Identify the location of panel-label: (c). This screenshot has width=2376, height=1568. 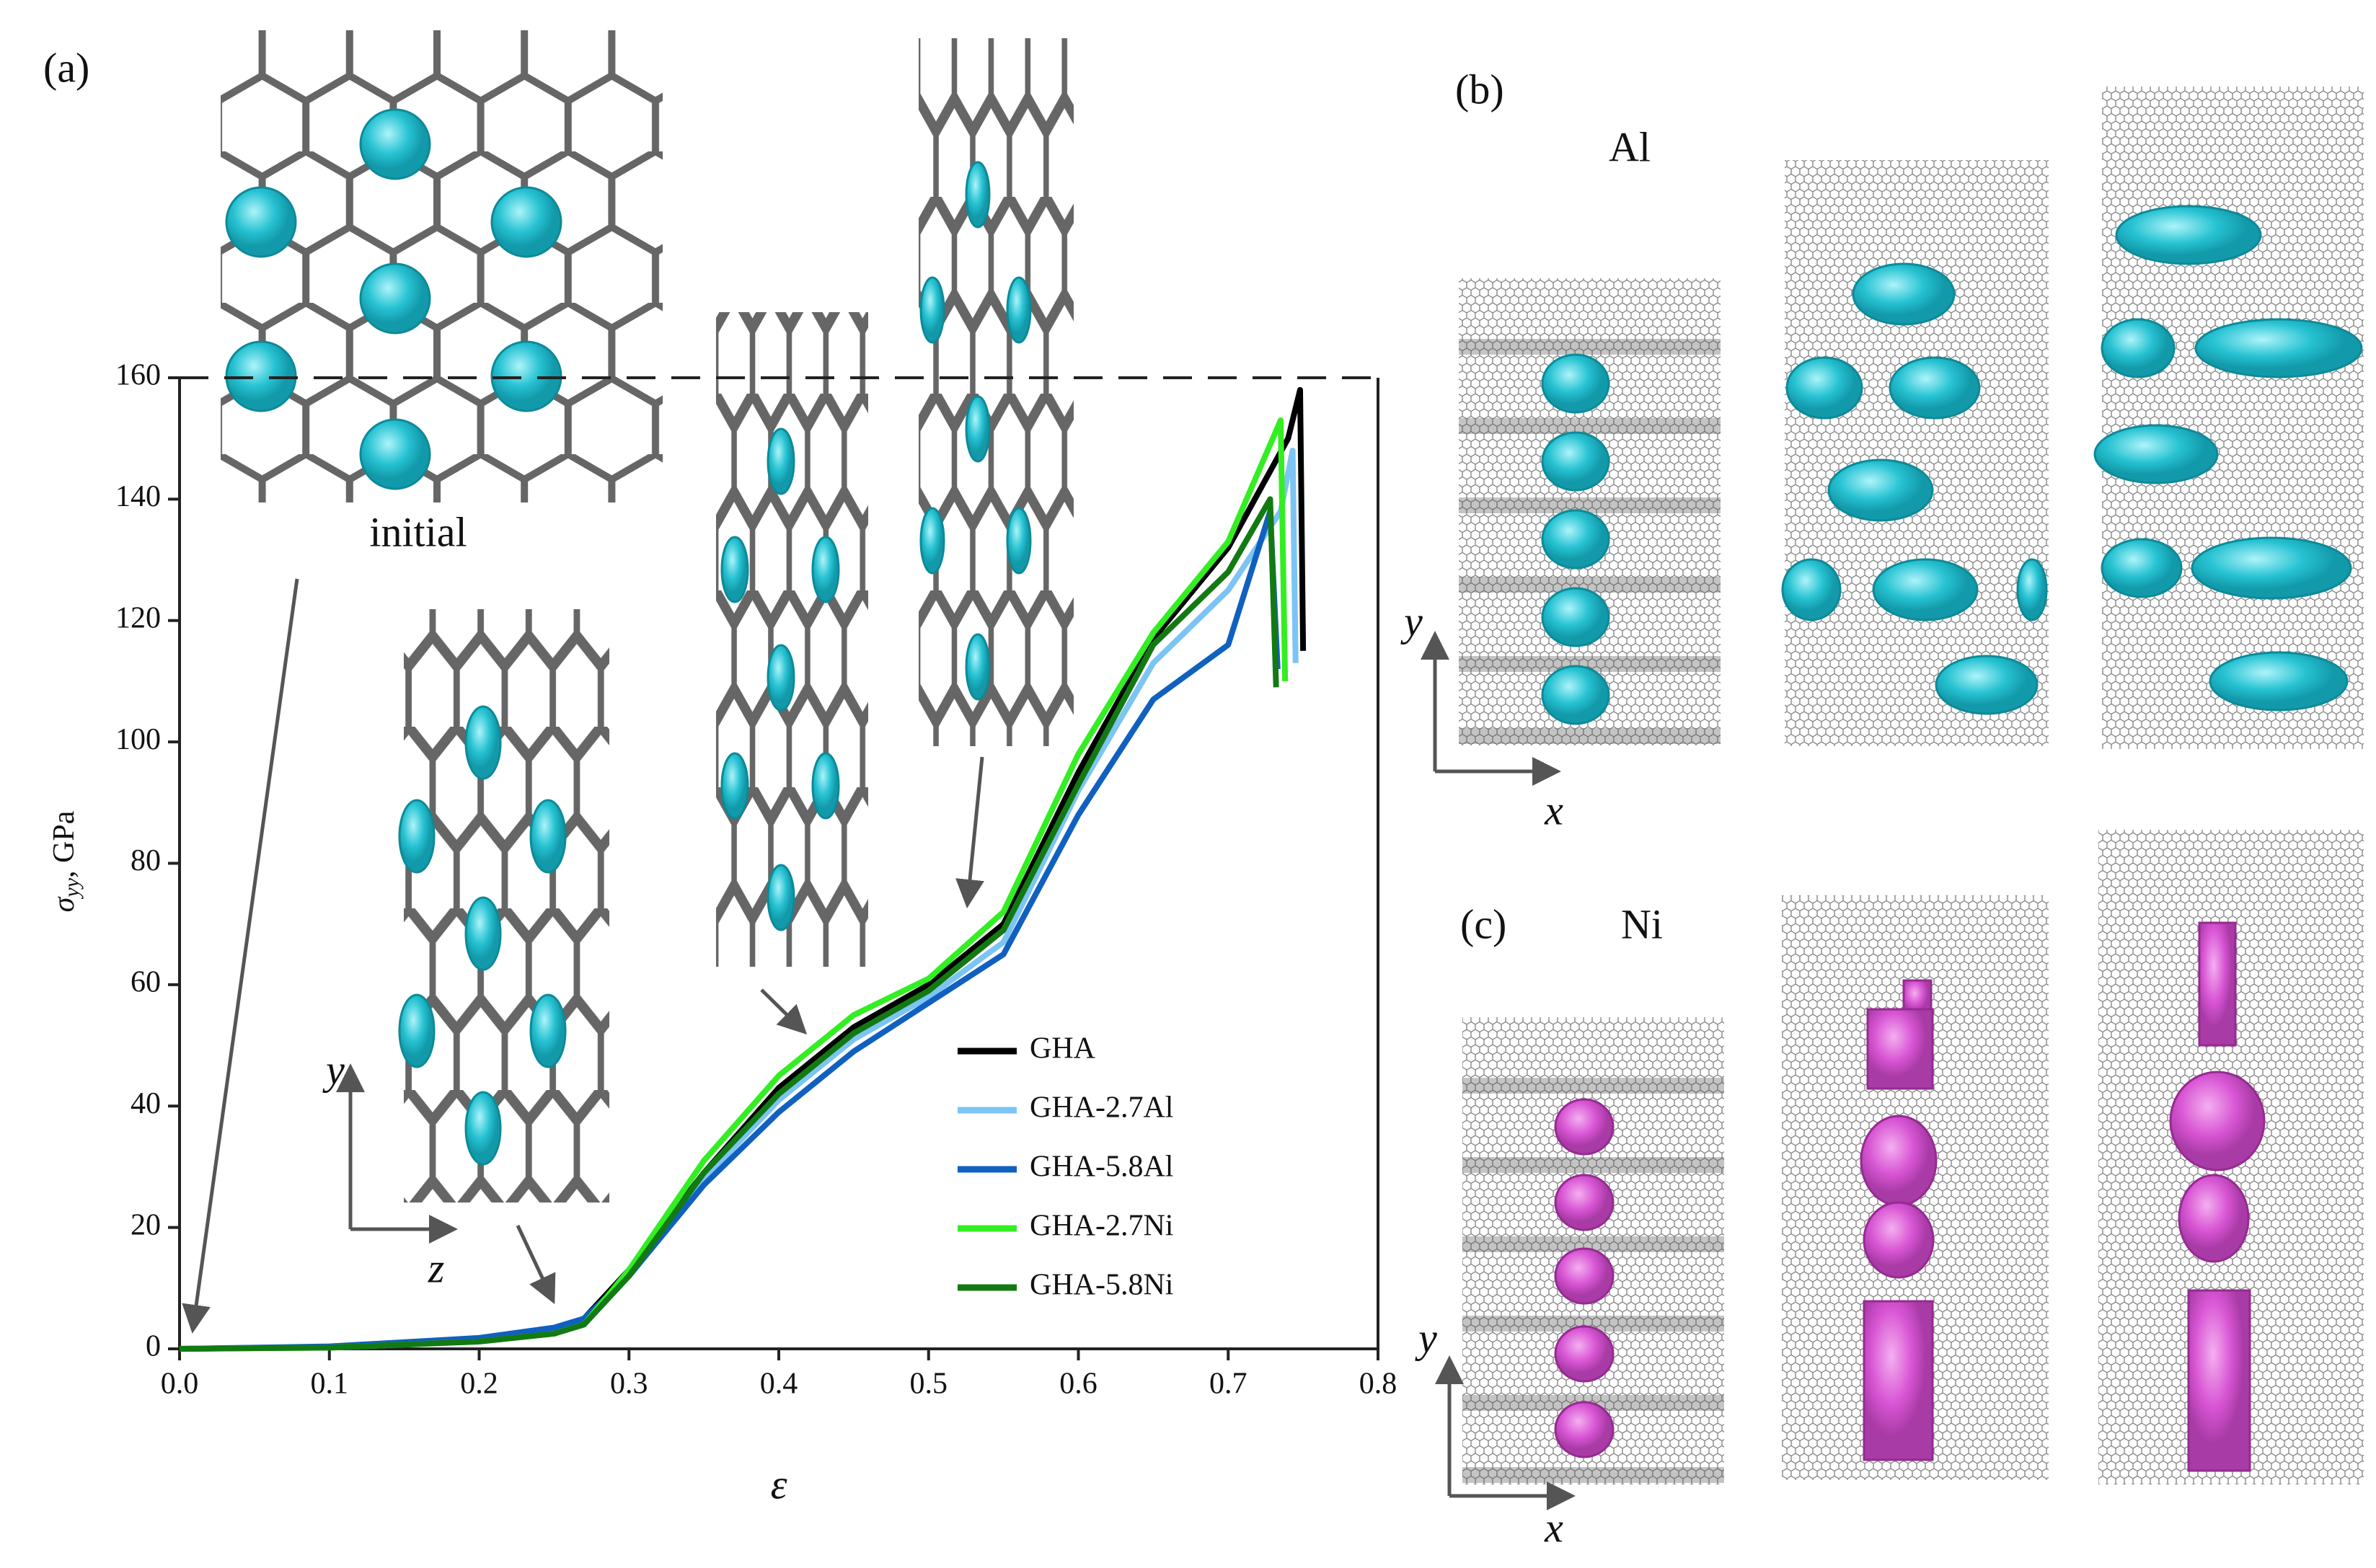
(1483, 923).